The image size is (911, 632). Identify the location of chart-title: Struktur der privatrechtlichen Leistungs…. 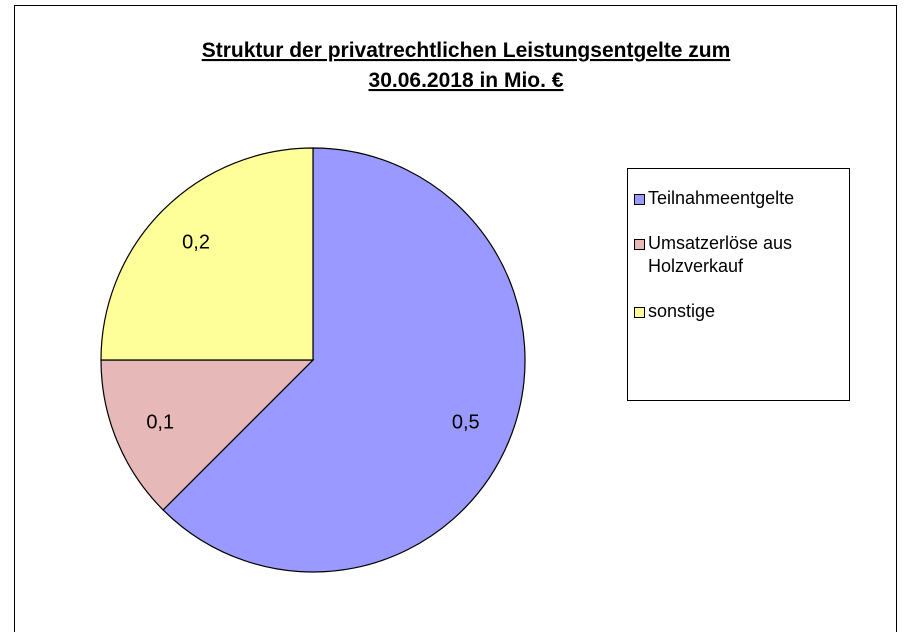
(466, 50).